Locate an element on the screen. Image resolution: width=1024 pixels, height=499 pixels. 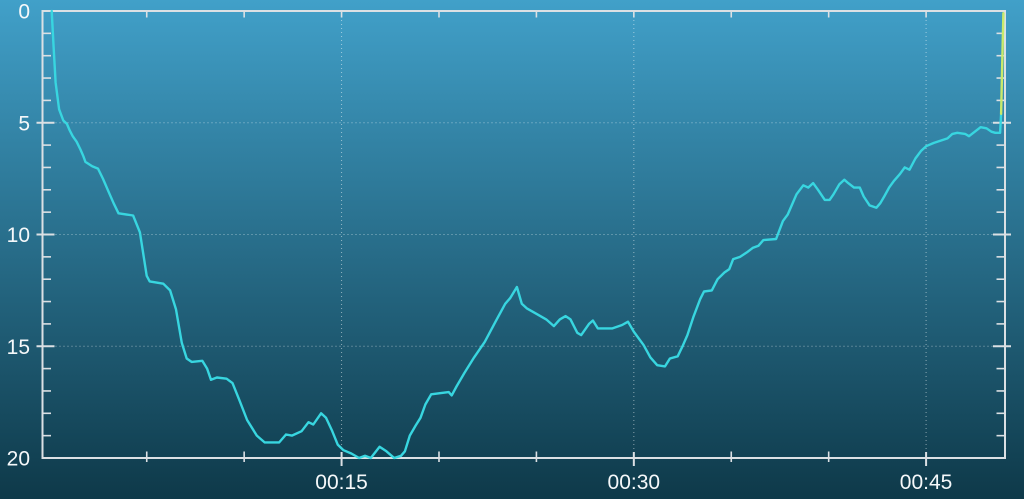
y-tick-label: 0 is located at coordinates (24, 12).